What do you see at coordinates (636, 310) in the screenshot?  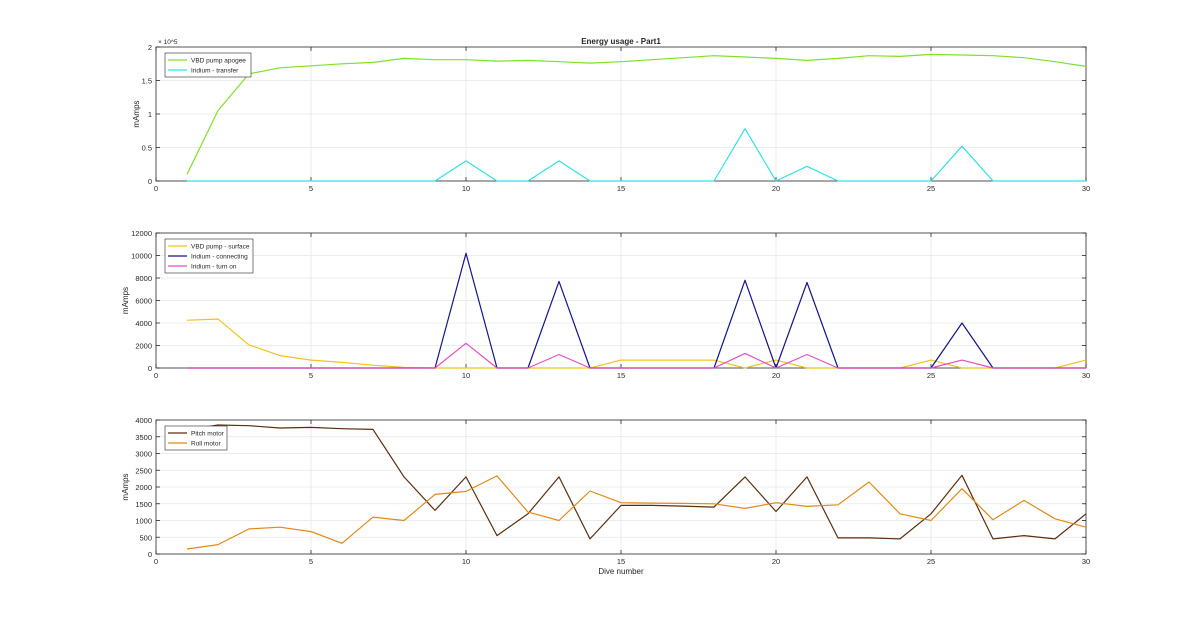 I see `series-line-iridium-connecting` at bounding box center [636, 310].